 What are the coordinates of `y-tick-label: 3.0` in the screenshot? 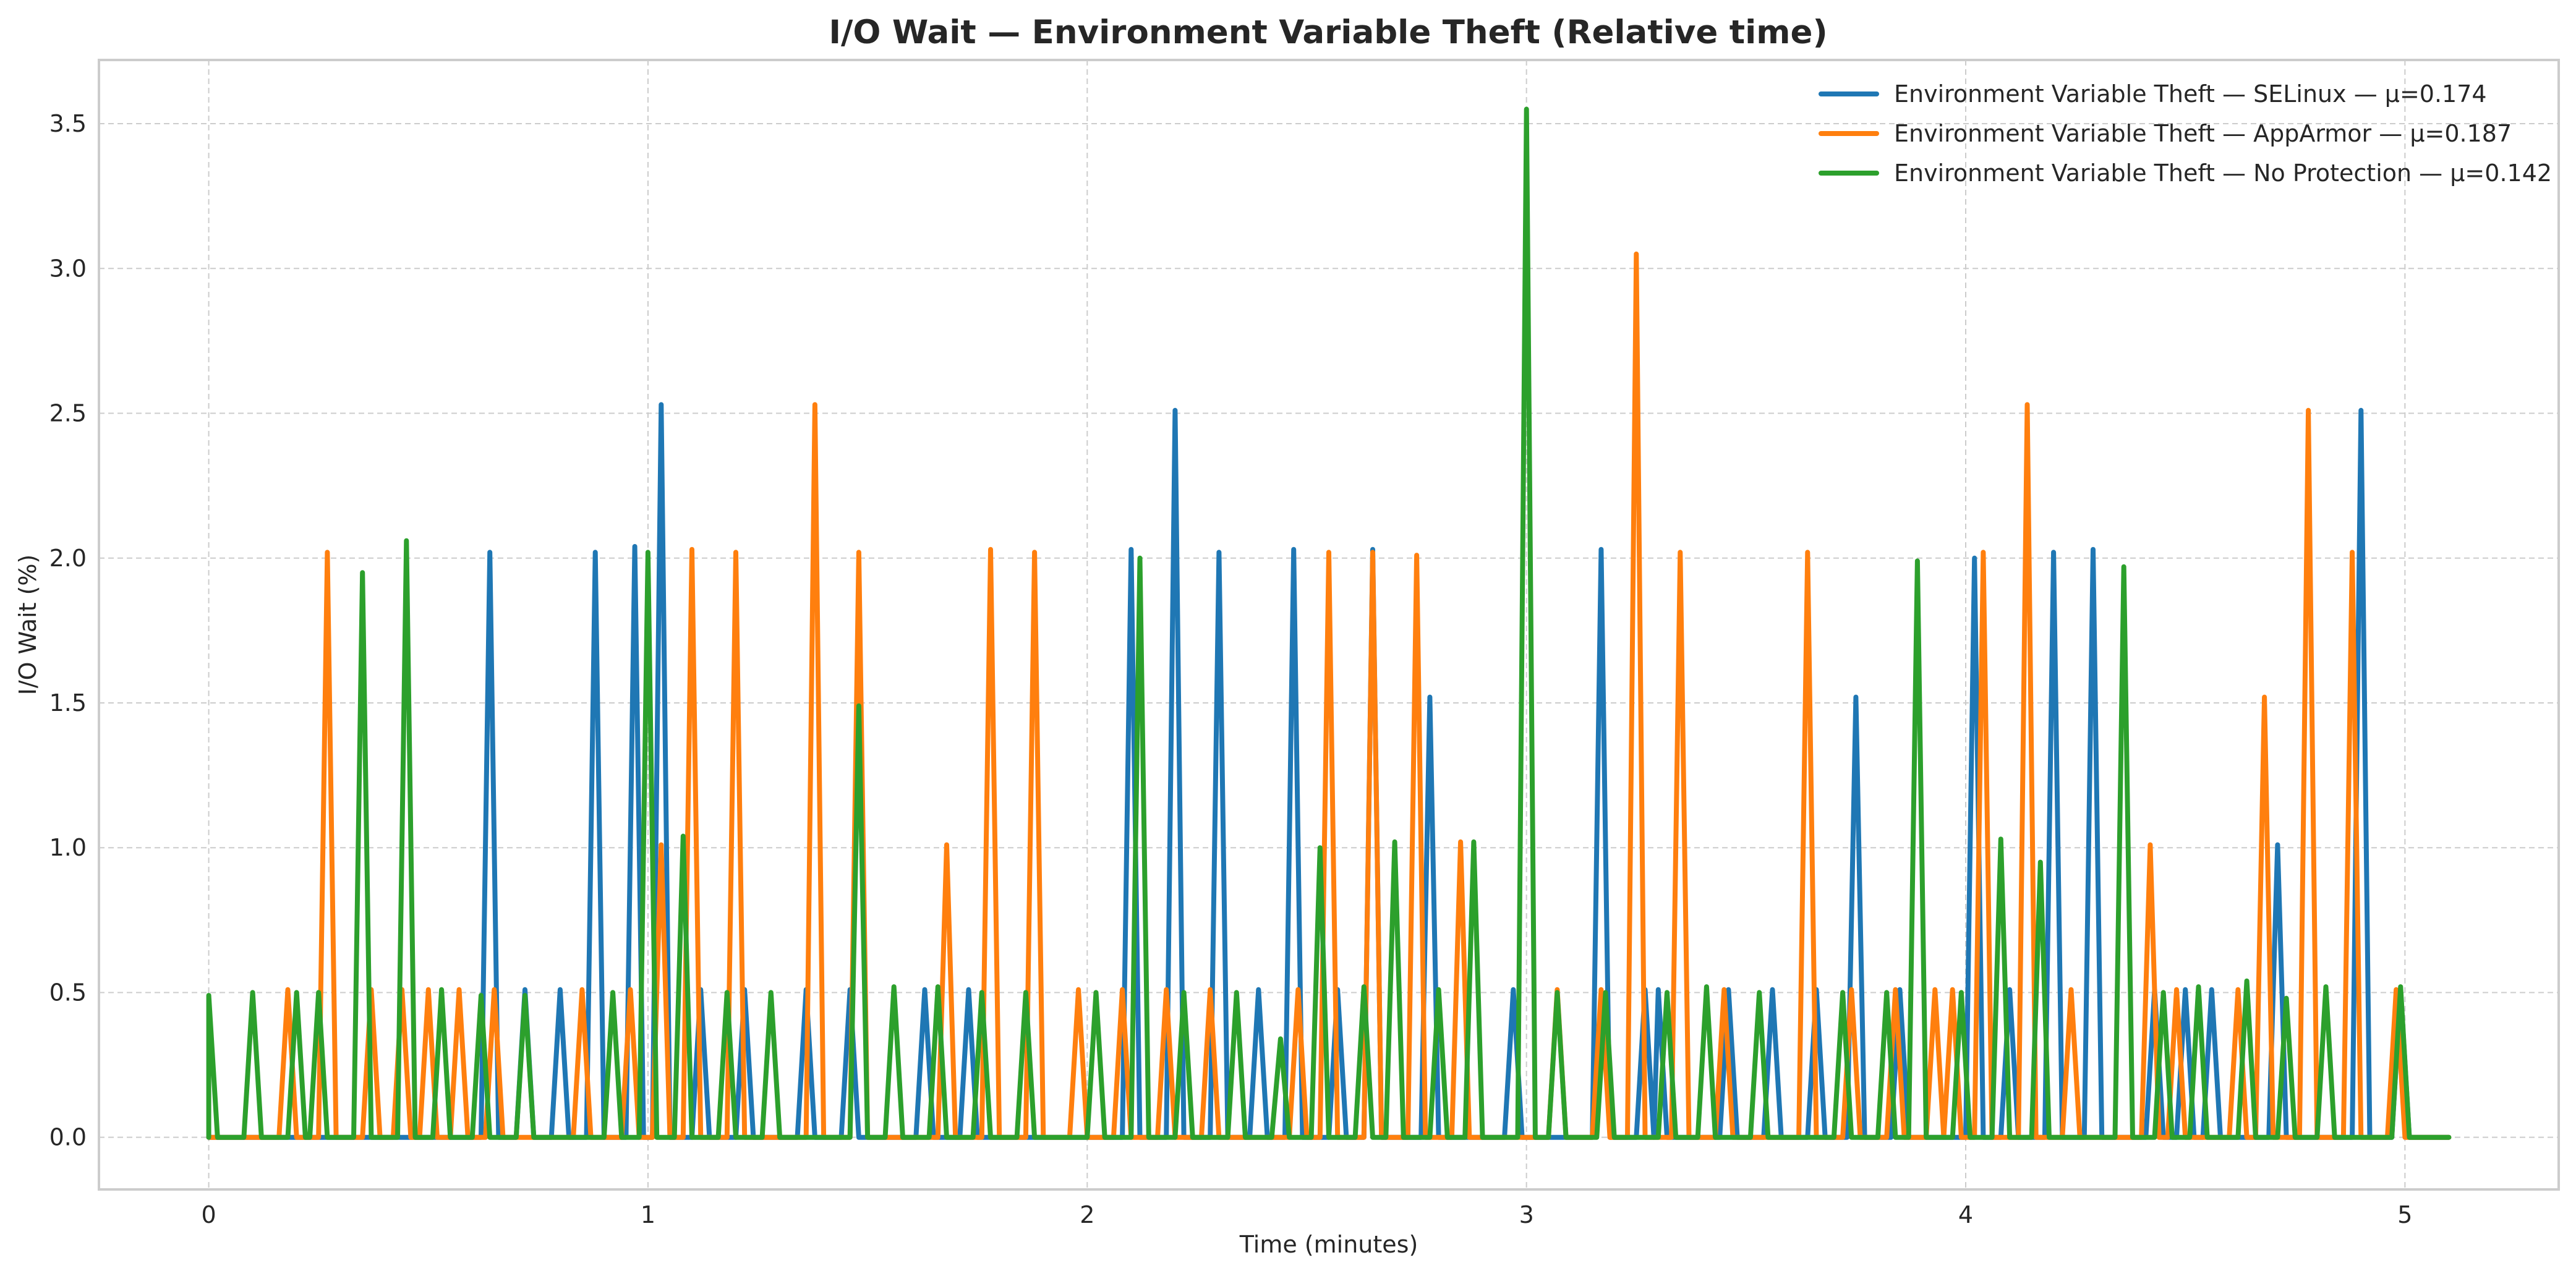 It's located at (68, 268).